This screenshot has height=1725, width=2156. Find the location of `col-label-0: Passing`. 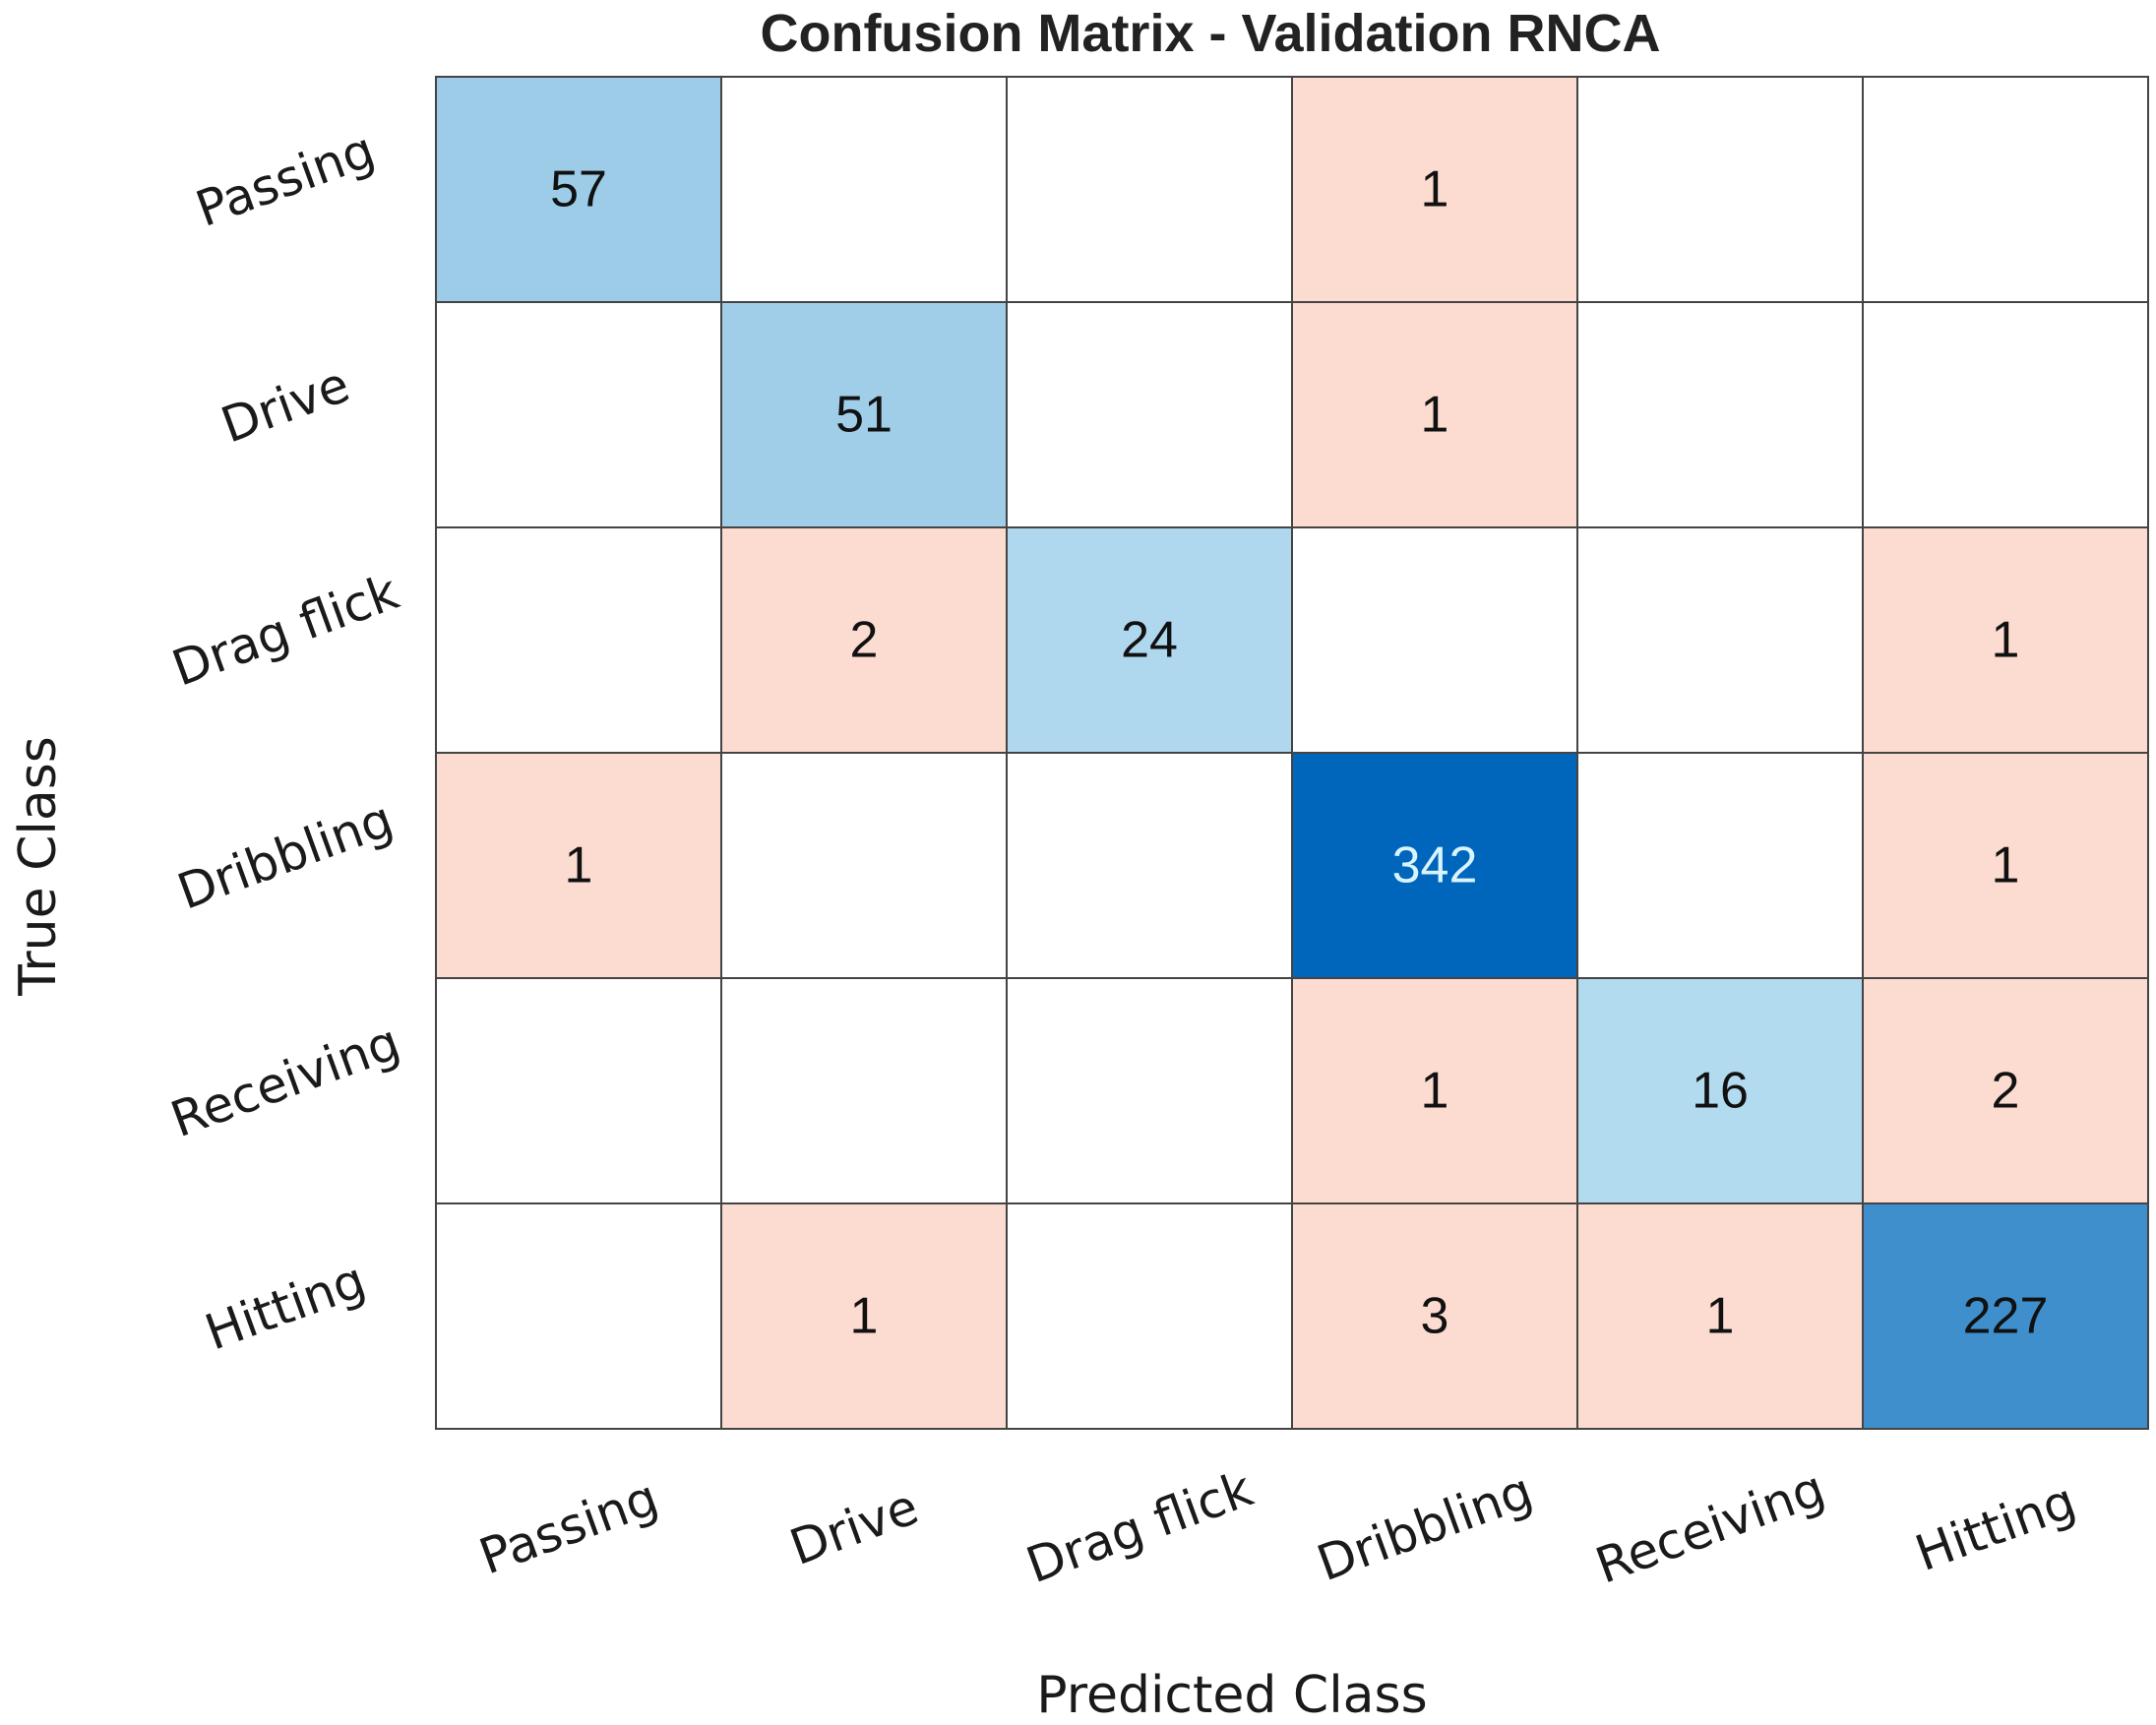

col-label-0: Passing is located at coordinates (568, 1527).